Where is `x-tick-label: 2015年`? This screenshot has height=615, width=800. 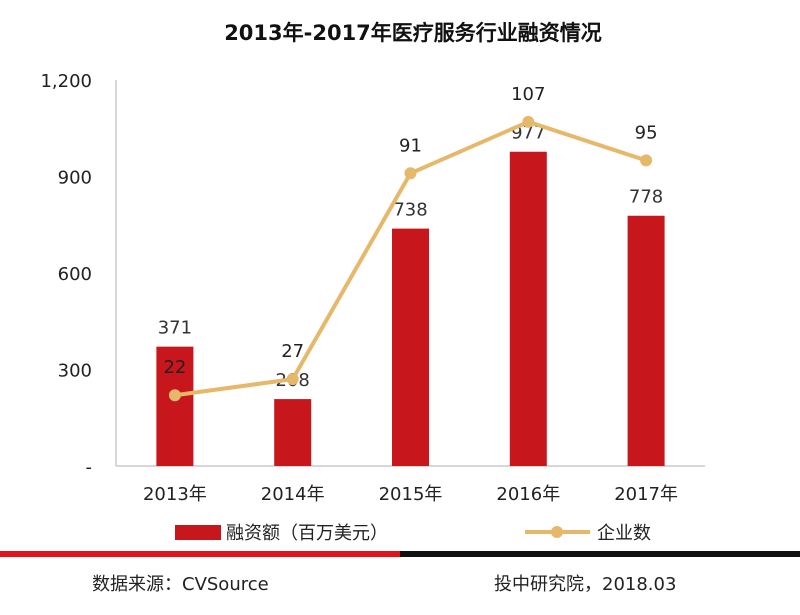
x-tick-label: 2015年 is located at coordinates (411, 494).